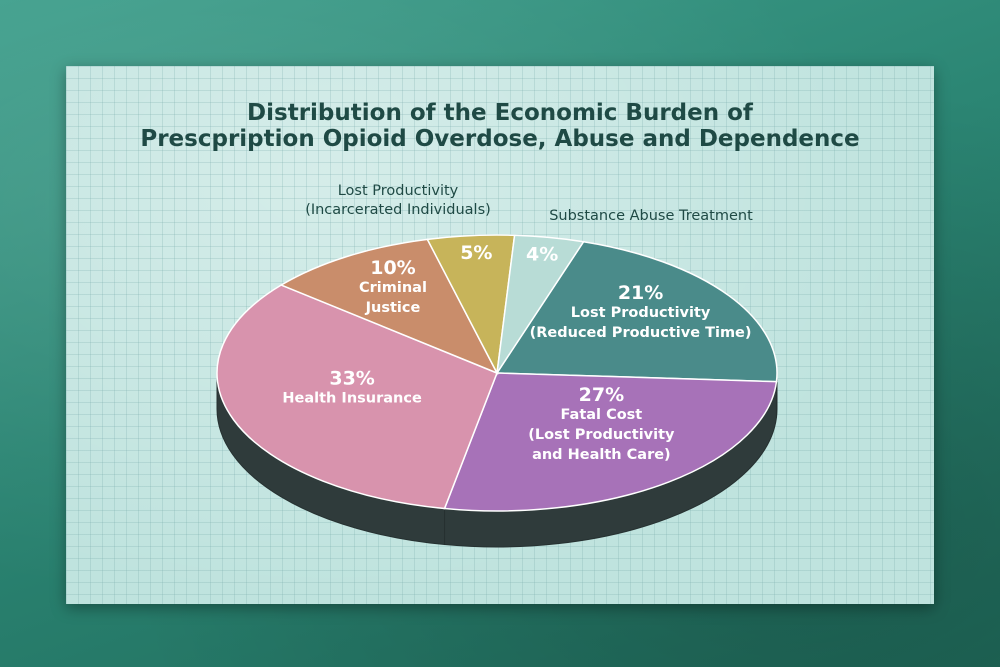 This screenshot has width=1000, height=667. I want to click on slice-pct-label-0: 21%, so click(640, 293).